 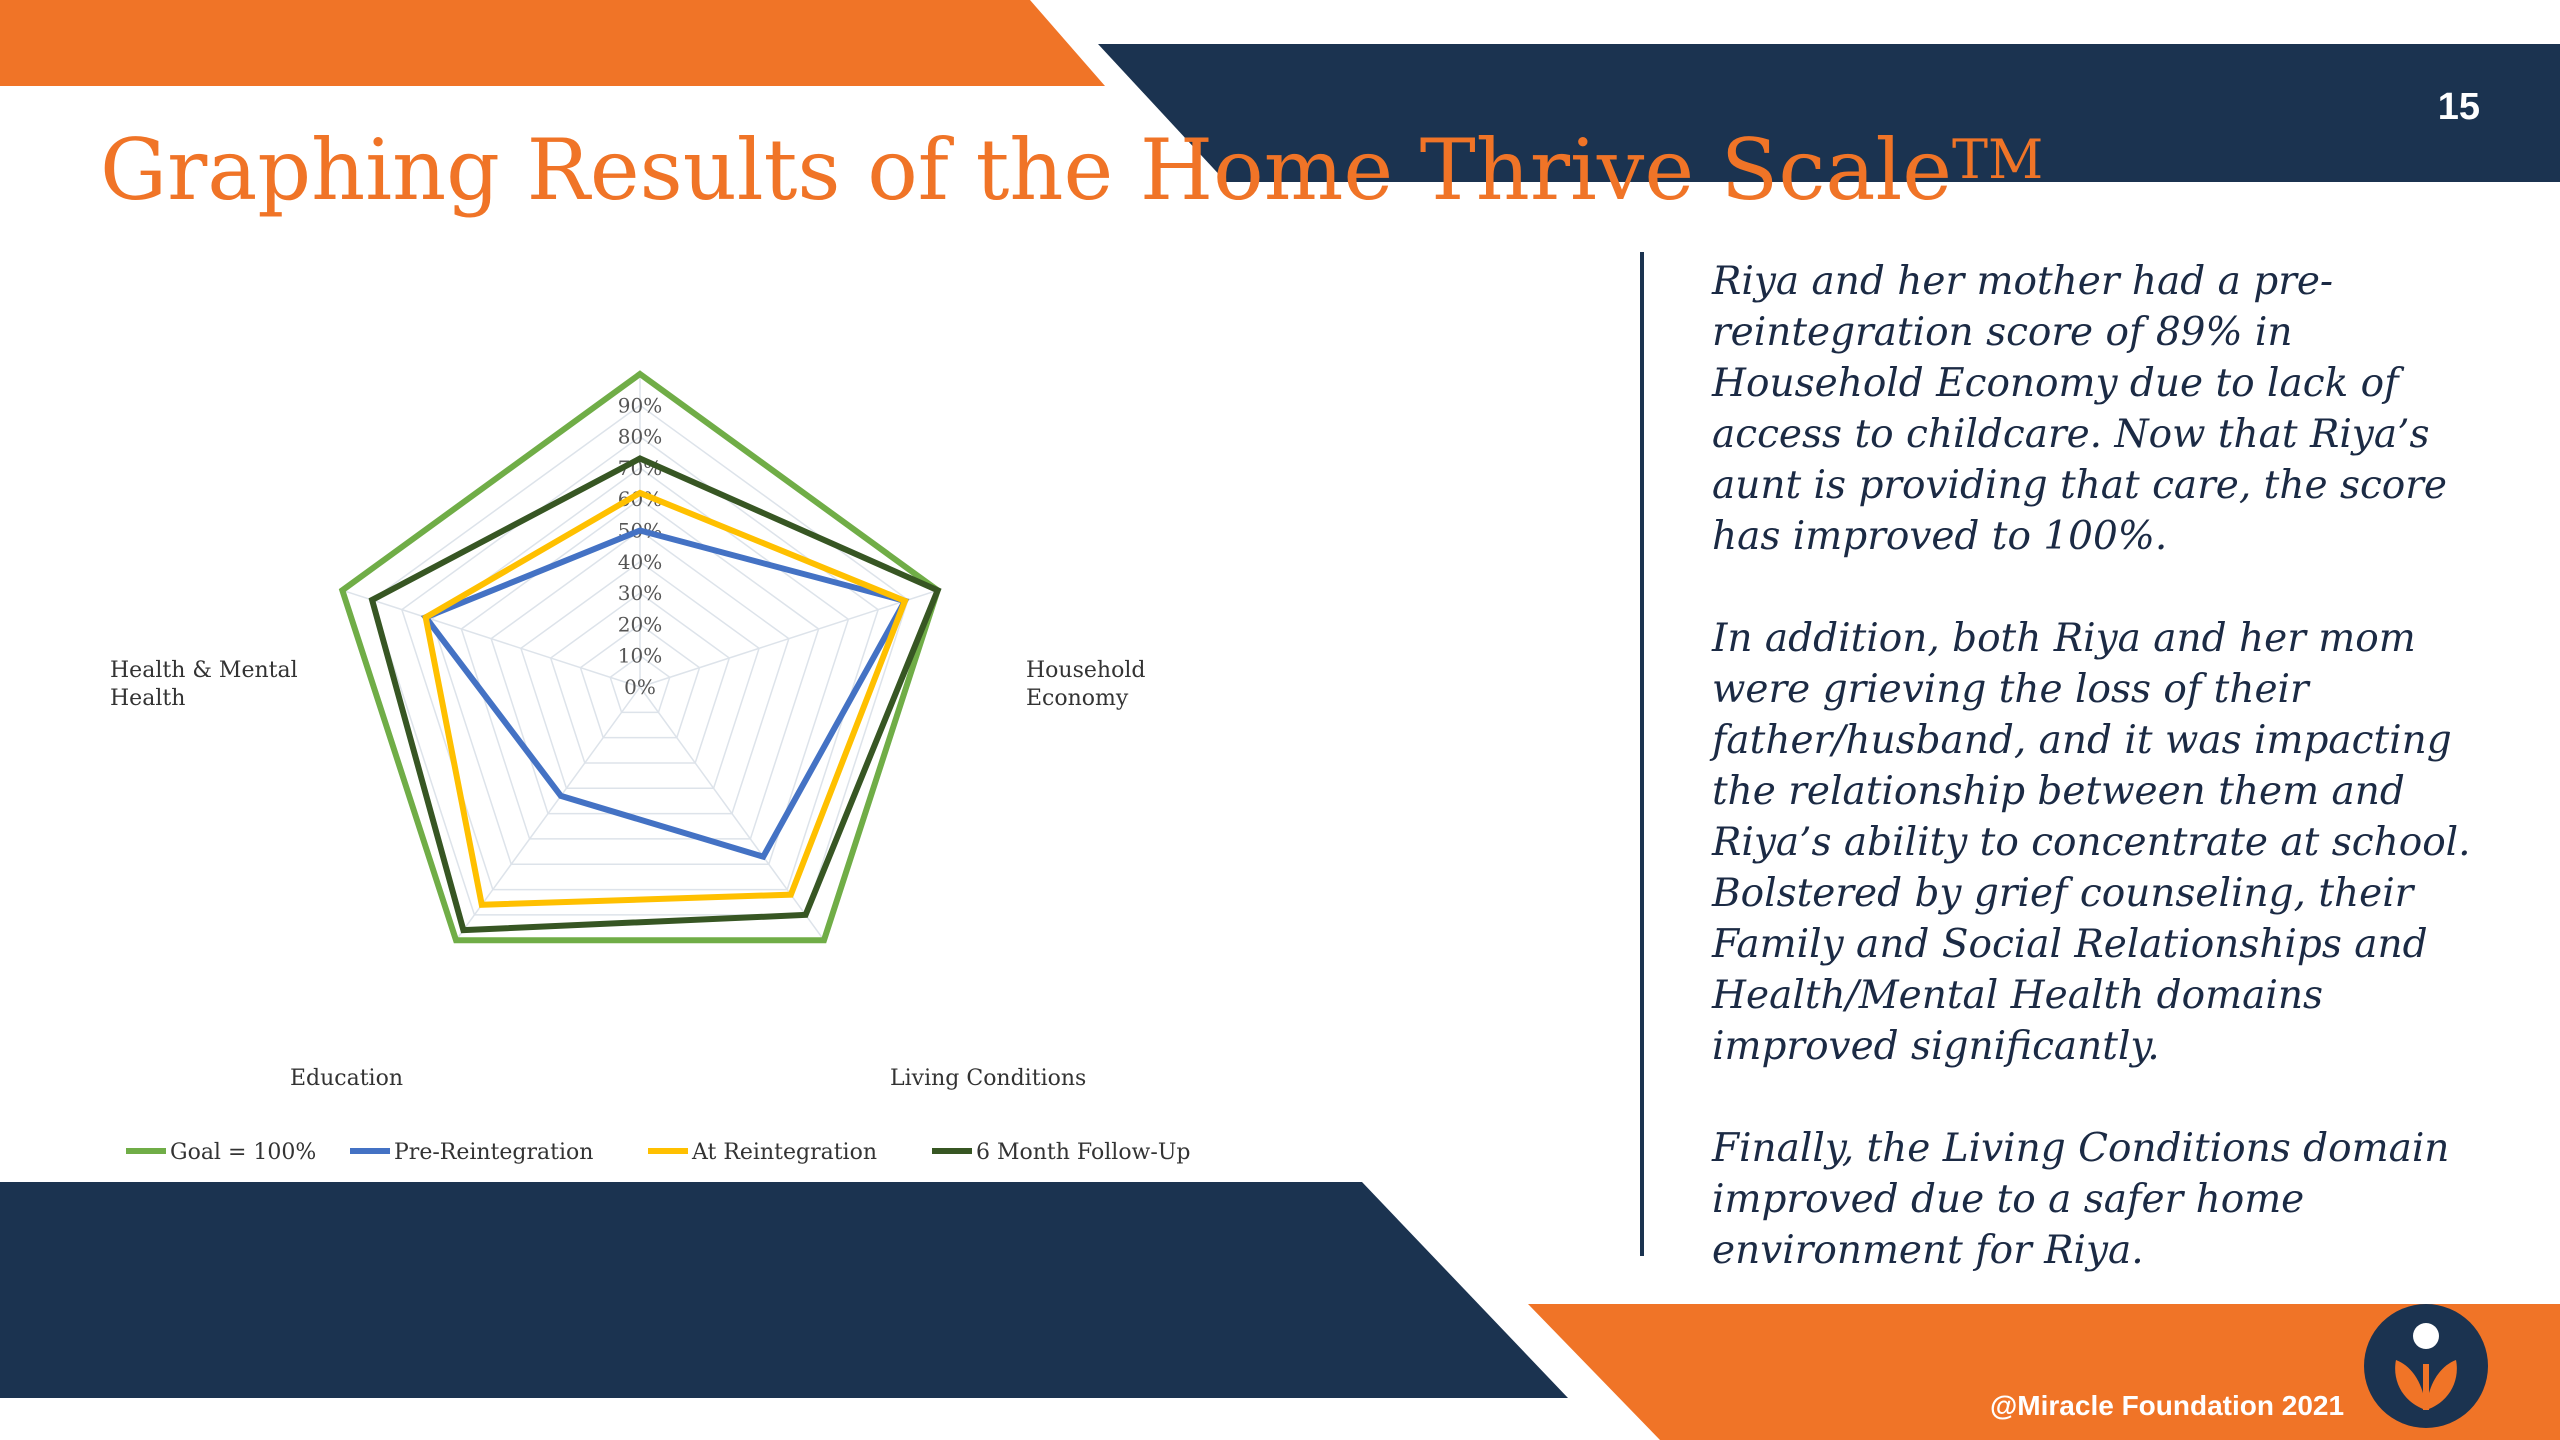 I want to click on radar-series, so click(x=640, y=657).